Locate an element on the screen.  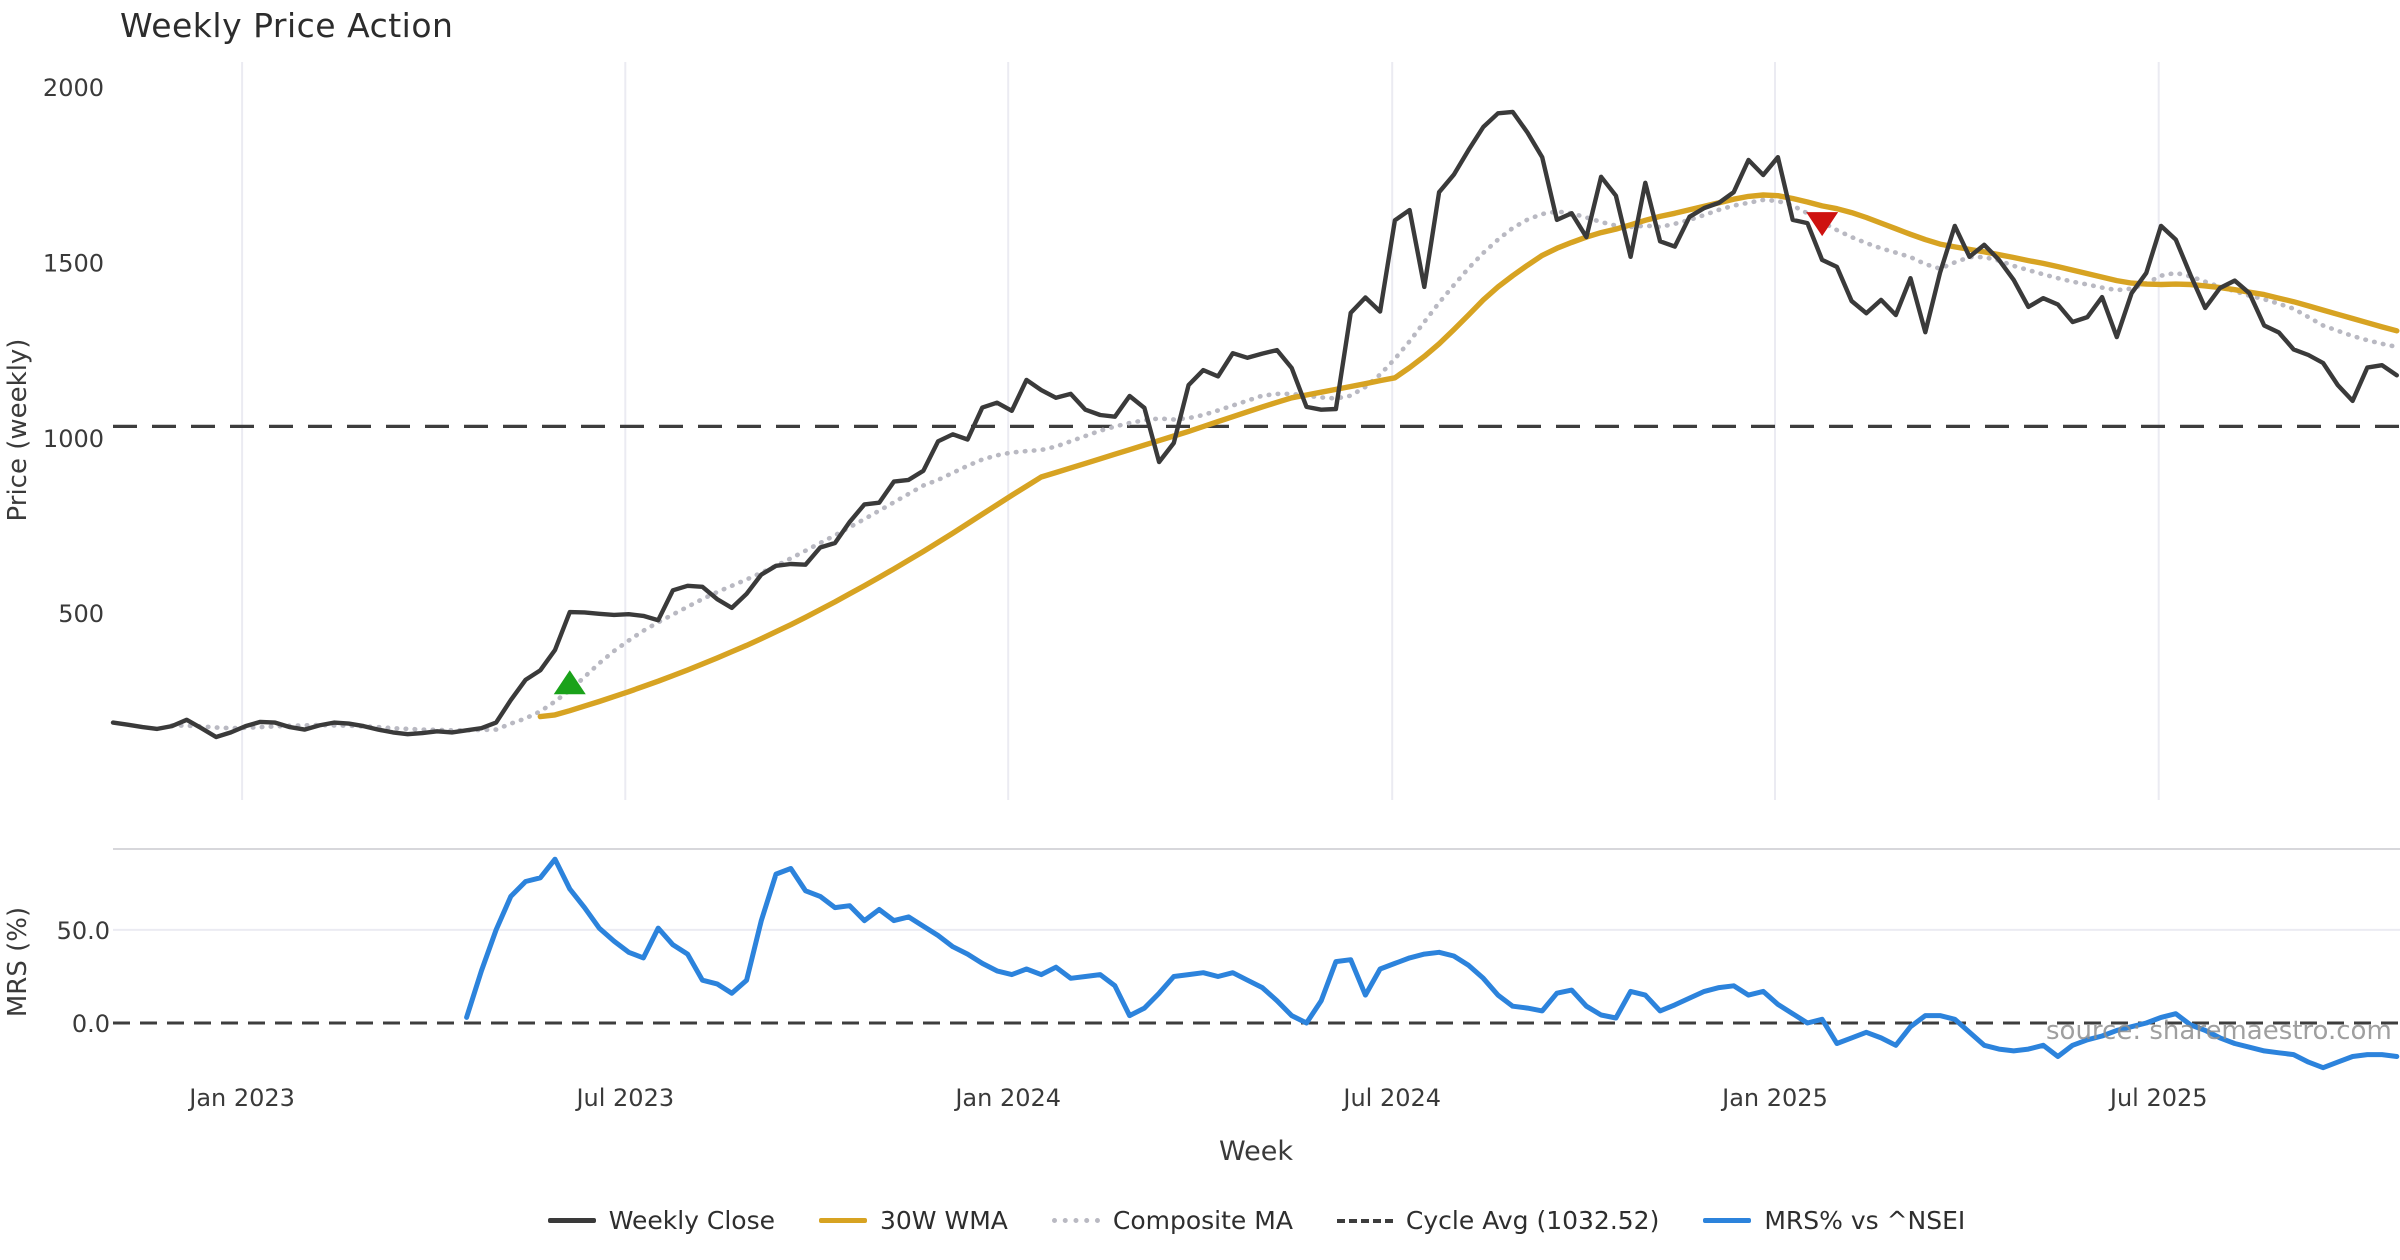
legend-item-wma: 30W WMA is located at coordinates (913, 1220).